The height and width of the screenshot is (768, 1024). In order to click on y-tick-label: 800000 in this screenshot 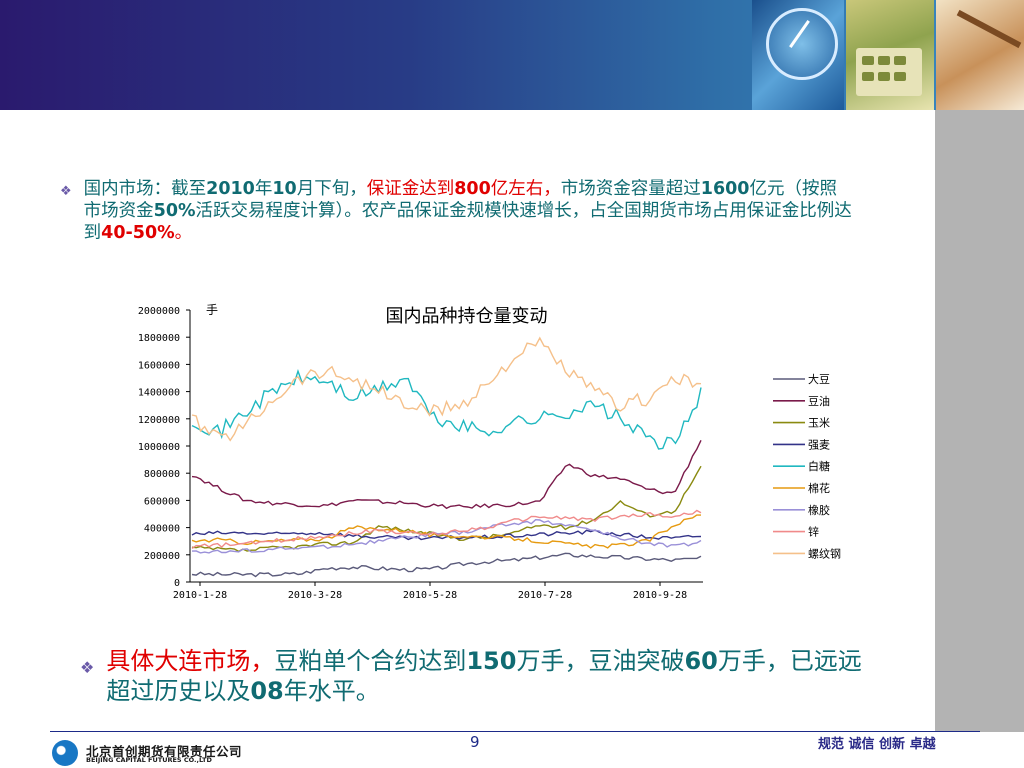, I will do `click(162, 474)`.